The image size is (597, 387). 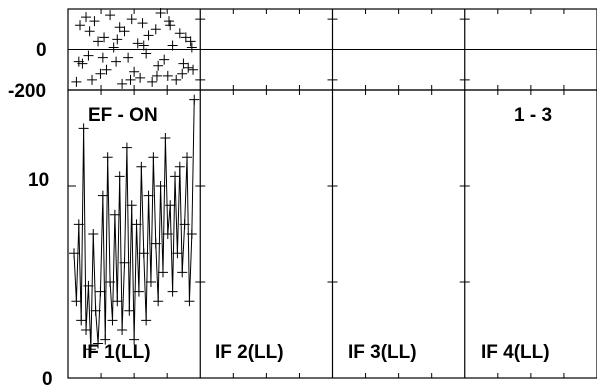 I want to click on if-panel-label: IF 3(LL), so click(x=382, y=352).